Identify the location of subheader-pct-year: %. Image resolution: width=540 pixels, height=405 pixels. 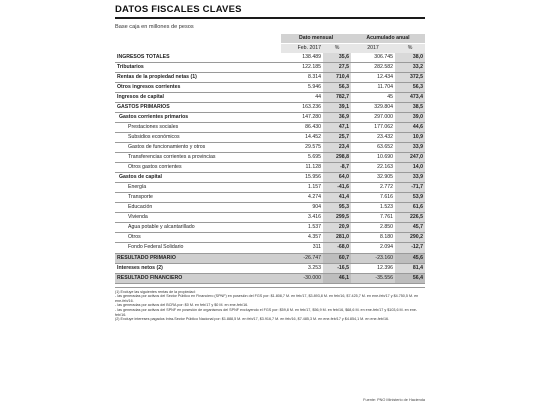
(410, 48).